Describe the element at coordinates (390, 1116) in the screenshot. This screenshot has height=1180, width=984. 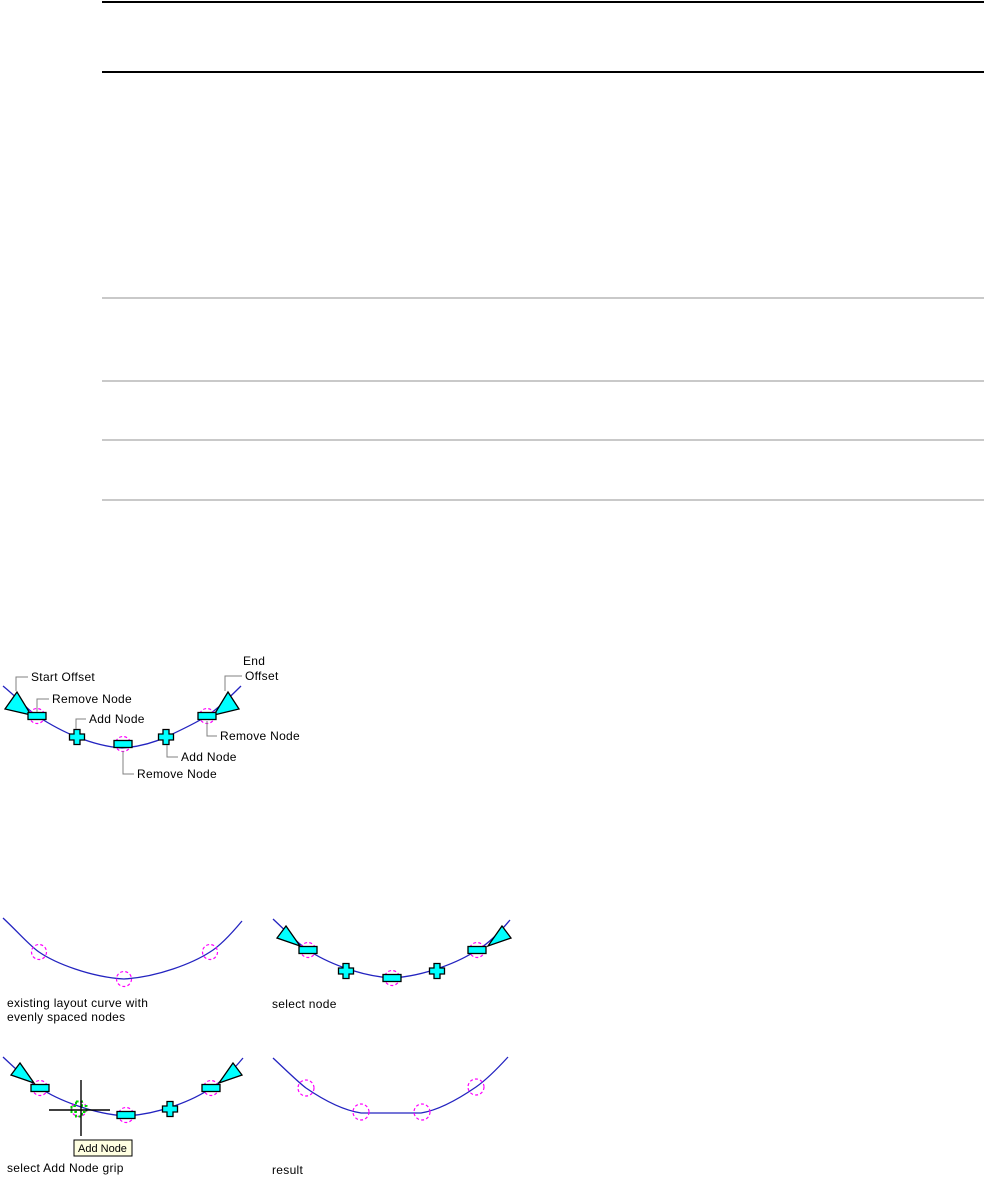
I see `step4-result-figure: result` at that location.